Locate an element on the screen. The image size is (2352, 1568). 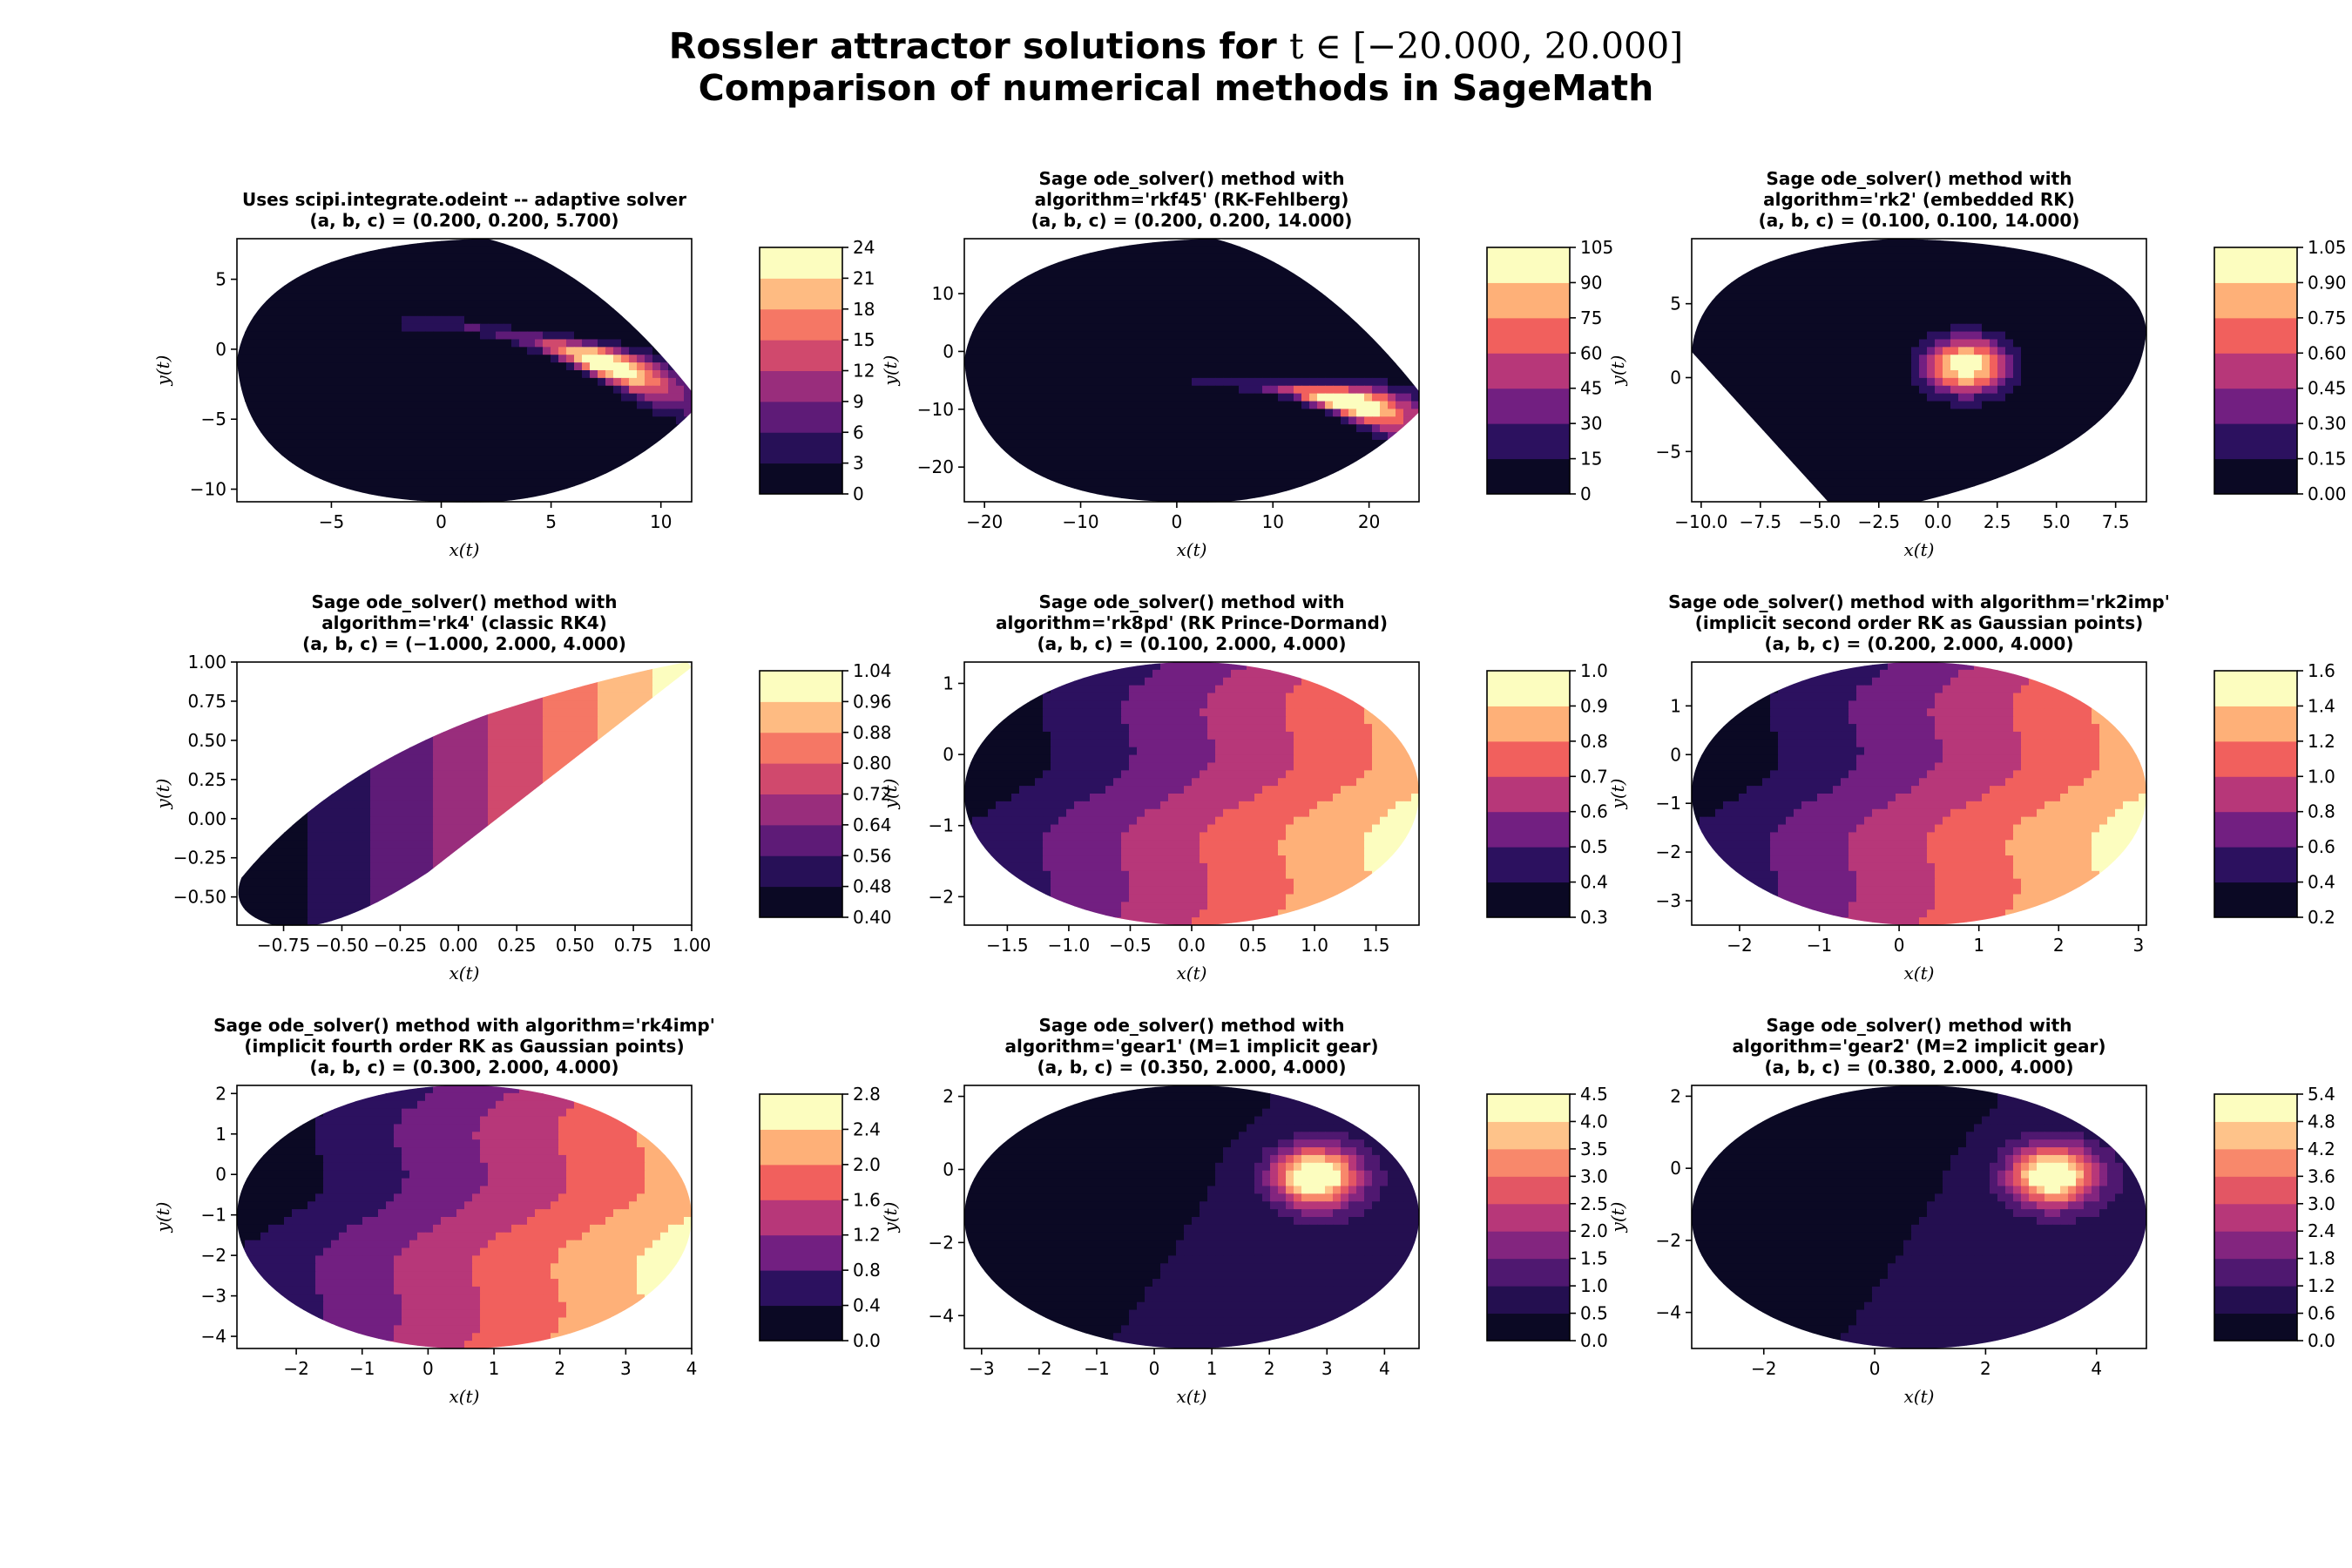
colorbar-tick-label: 15 is located at coordinates (864, 339).